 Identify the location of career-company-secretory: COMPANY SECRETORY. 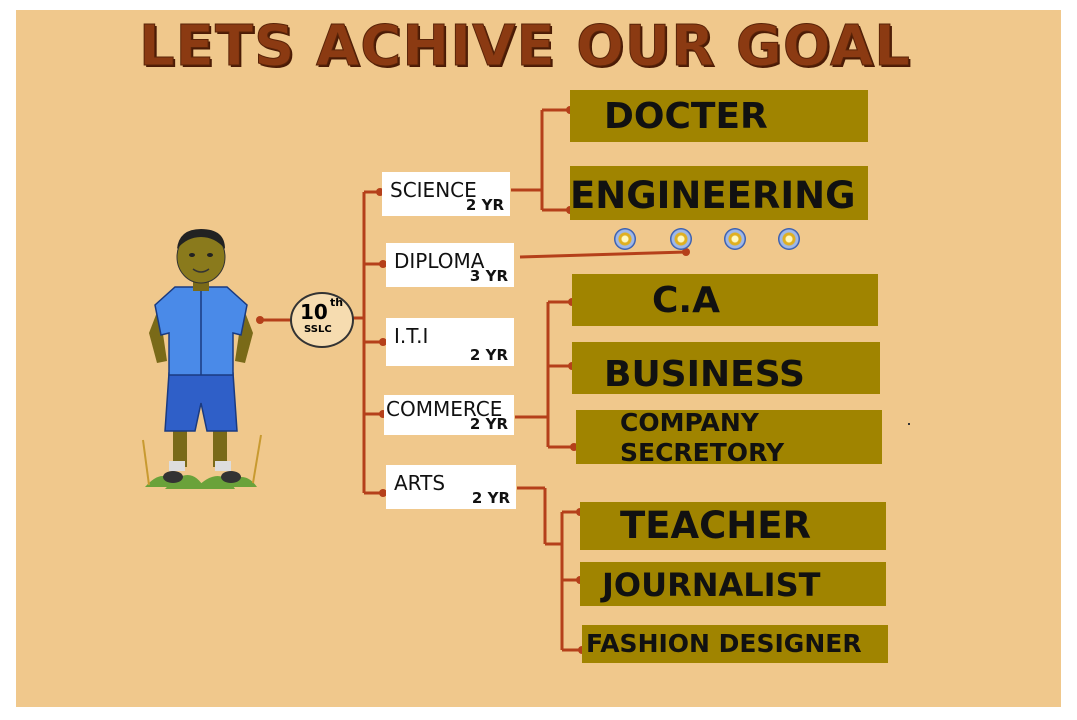
(729, 437).